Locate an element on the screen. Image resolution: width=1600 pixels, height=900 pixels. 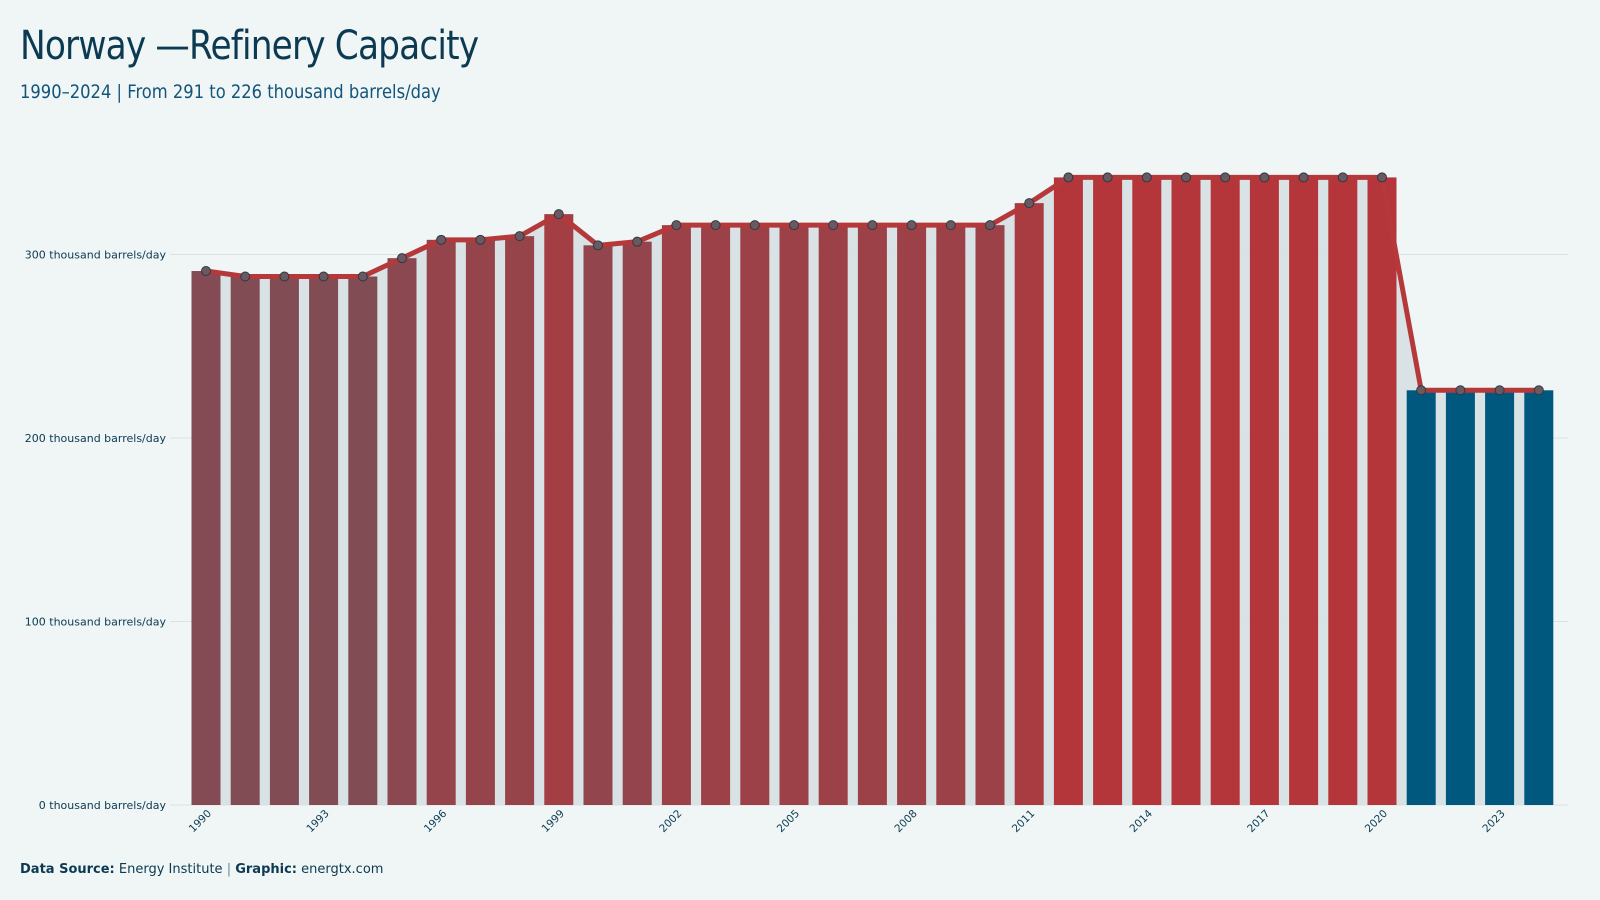
x-tick-label: 1990 is located at coordinates (200, 821).